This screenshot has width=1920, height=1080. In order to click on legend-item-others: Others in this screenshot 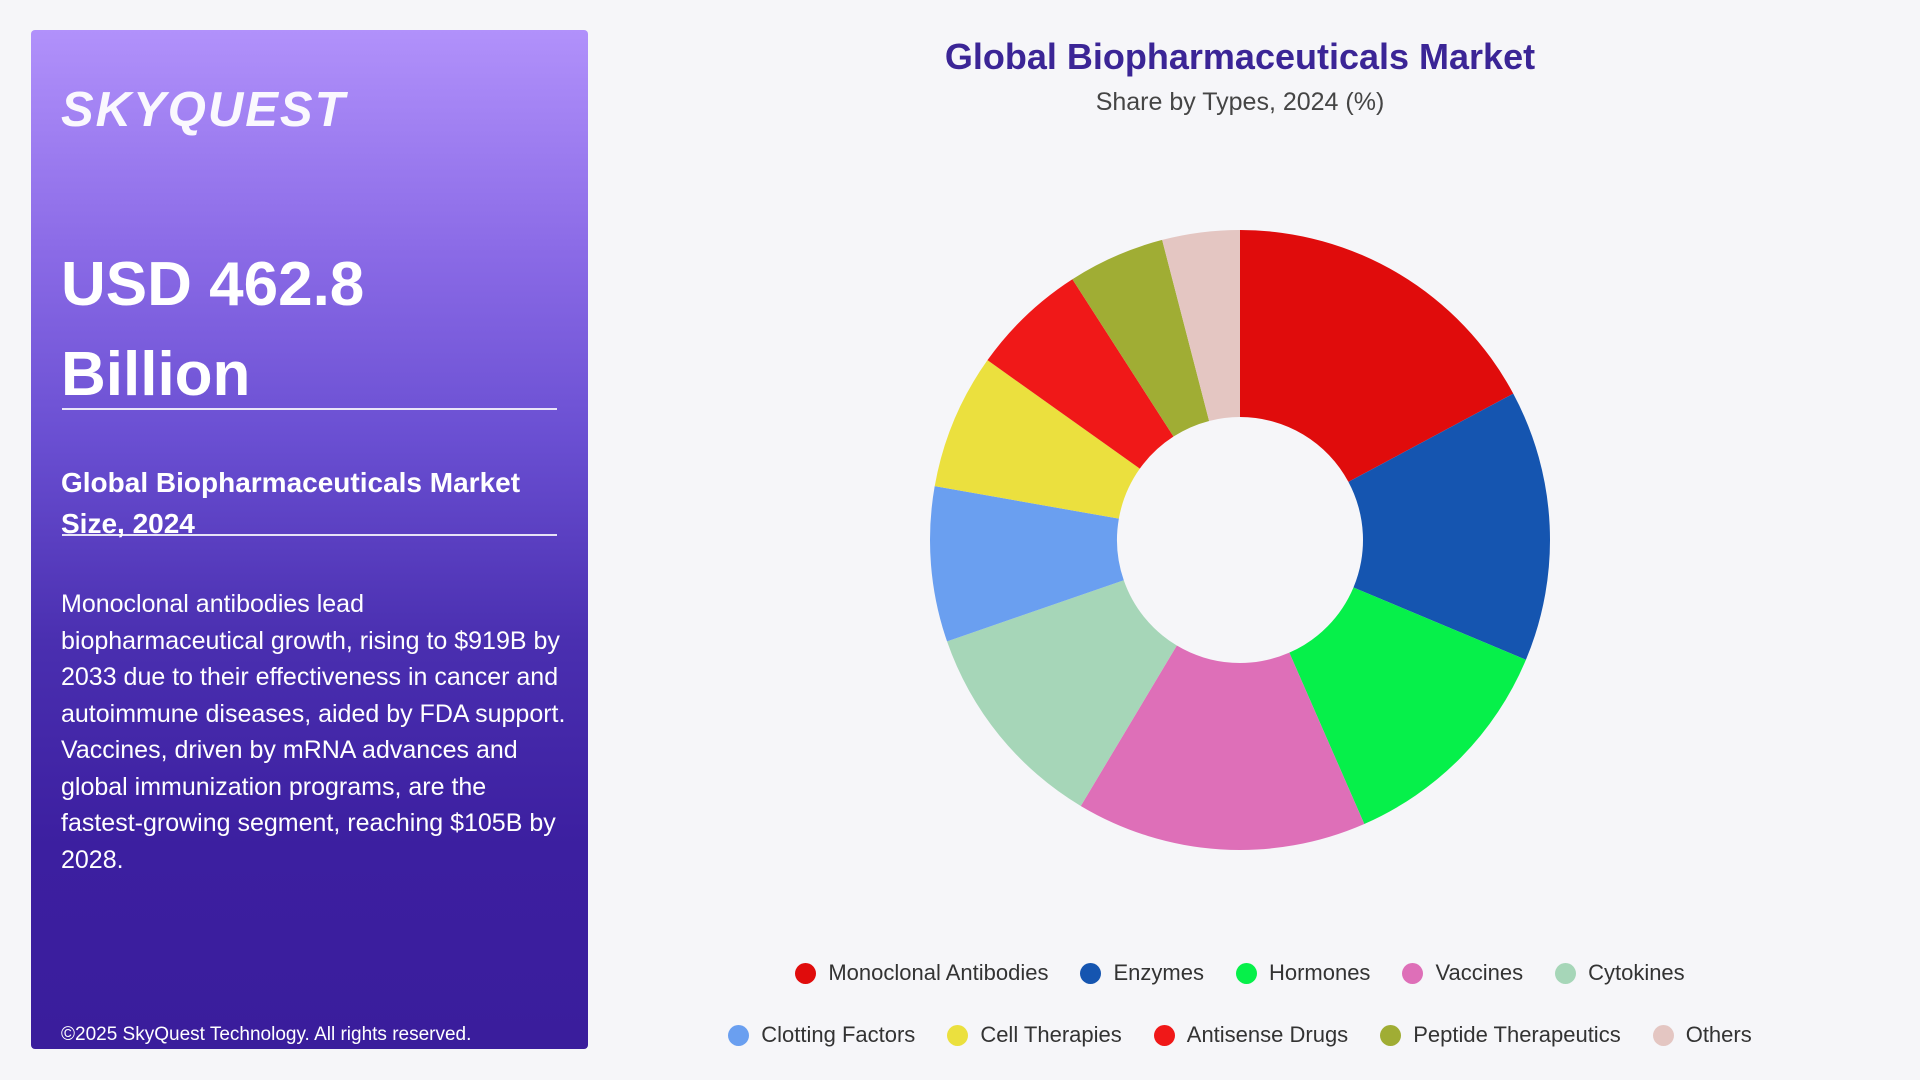, I will do `click(1702, 1035)`.